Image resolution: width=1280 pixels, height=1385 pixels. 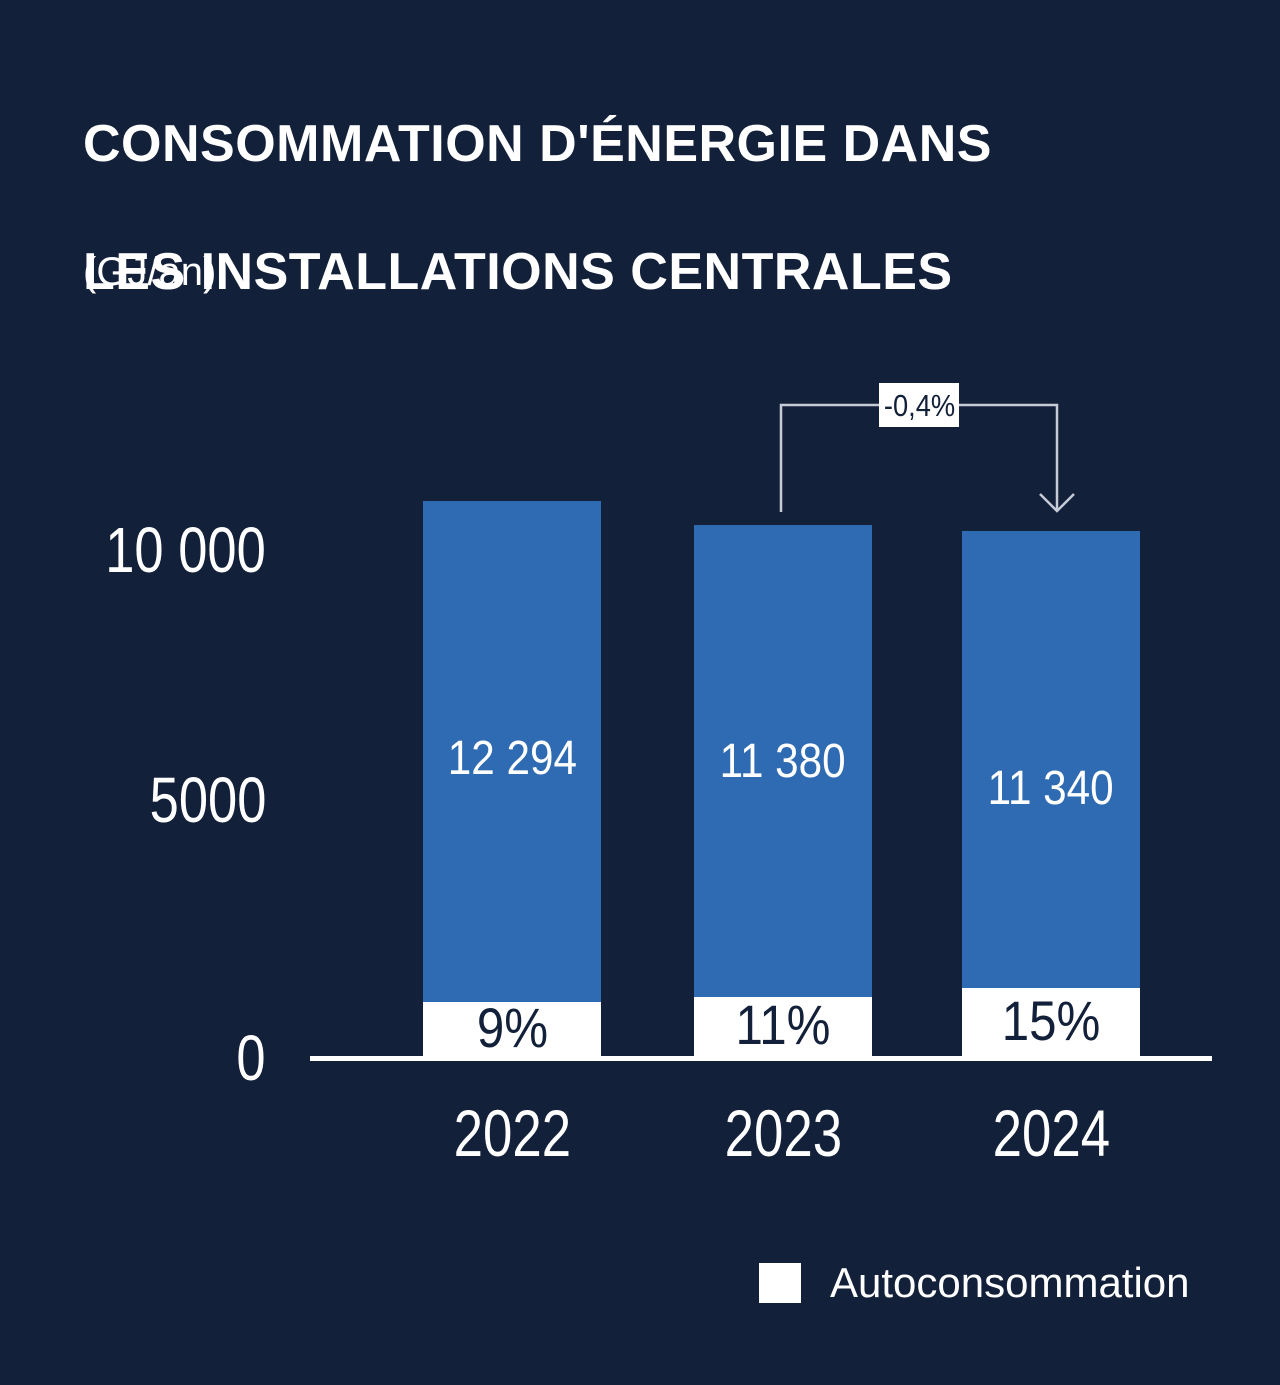 I want to click on bar-2023: 11 380 11%, so click(x=783, y=791).